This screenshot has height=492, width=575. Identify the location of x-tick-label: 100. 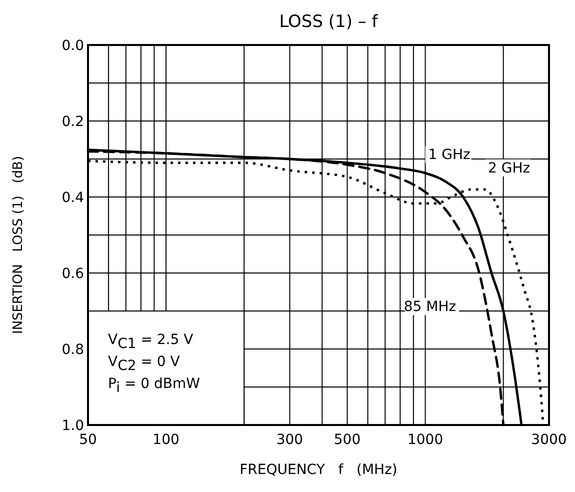
(166, 440).